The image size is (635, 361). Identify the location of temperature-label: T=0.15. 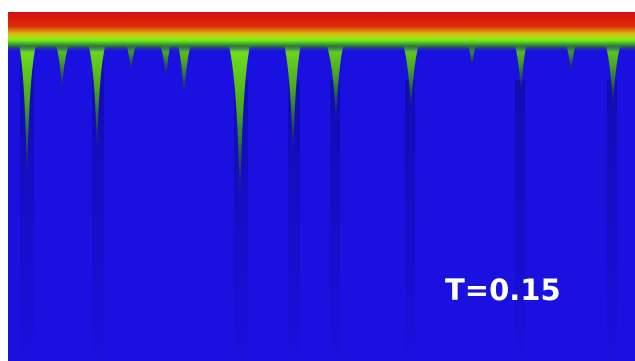
(503, 290).